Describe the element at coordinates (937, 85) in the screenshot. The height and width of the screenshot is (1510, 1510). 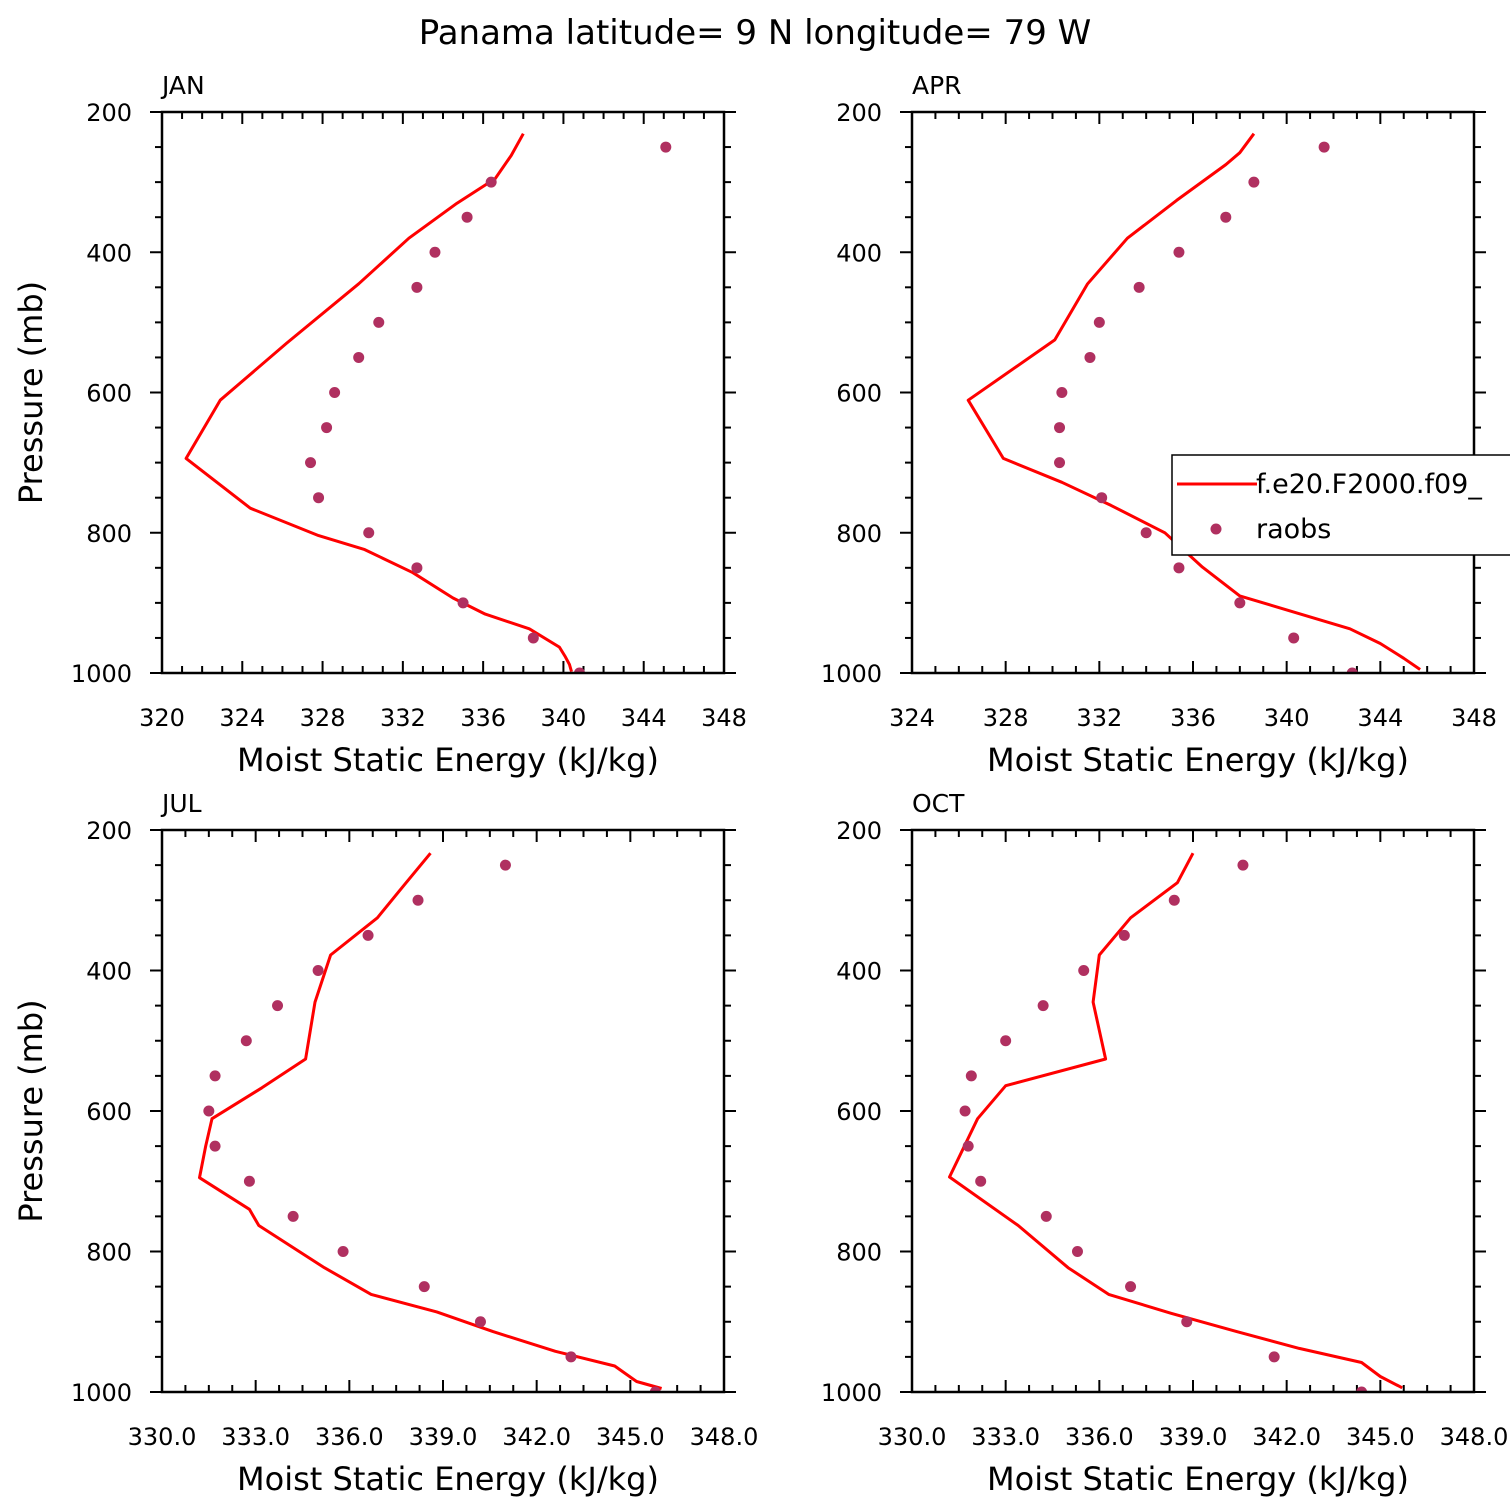
I see `panel-title: APR` at that location.